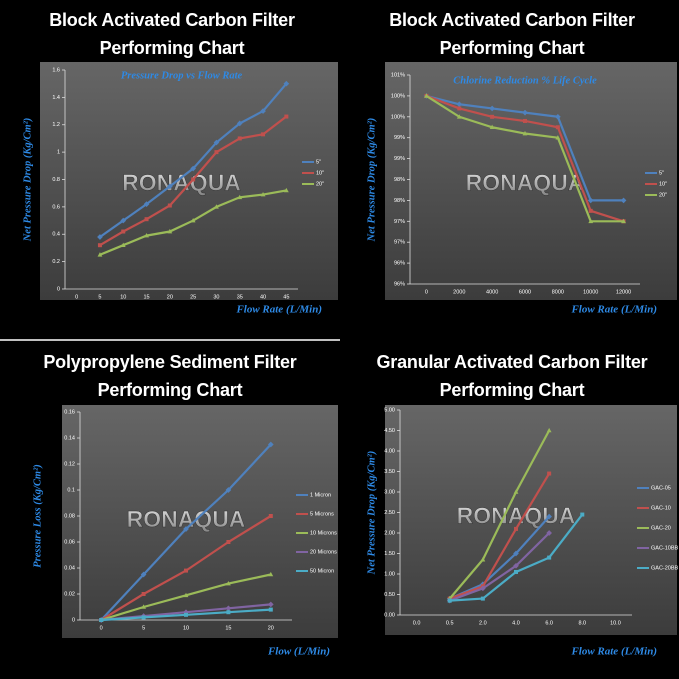  What do you see at coordinates (71, 490) in the screenshot?
I see `y-tick-label: 0.1` at bounding box center [71, 490].